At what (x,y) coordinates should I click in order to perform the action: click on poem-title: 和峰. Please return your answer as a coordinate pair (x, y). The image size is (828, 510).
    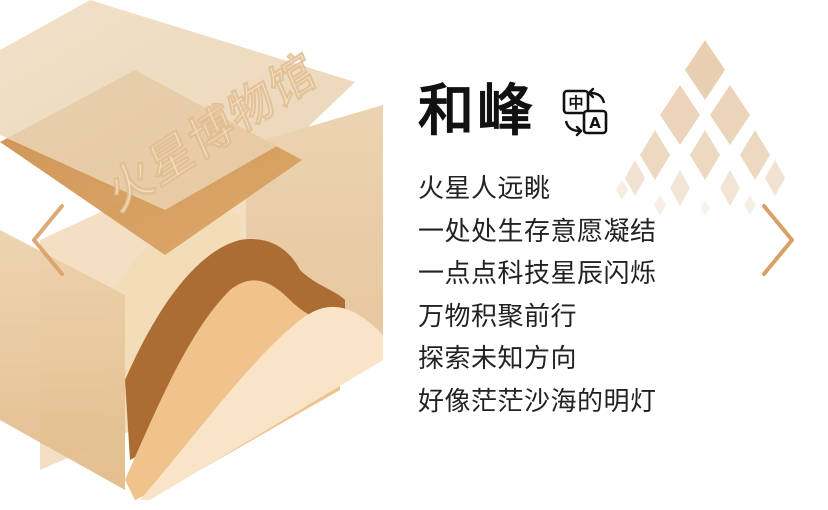
    Looking at the image, I should click on (477, 111).